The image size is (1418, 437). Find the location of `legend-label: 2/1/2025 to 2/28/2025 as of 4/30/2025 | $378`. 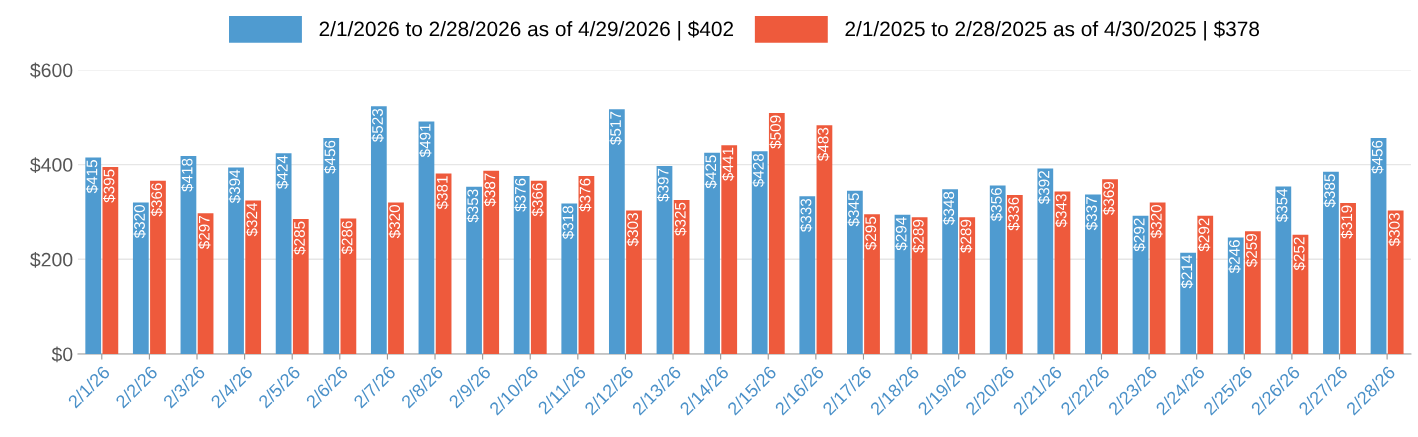

legend-label: 2/1/2025 to 2/28/2025 as of 4/30/2025 | $378 is located at coordinates (1052, 30).